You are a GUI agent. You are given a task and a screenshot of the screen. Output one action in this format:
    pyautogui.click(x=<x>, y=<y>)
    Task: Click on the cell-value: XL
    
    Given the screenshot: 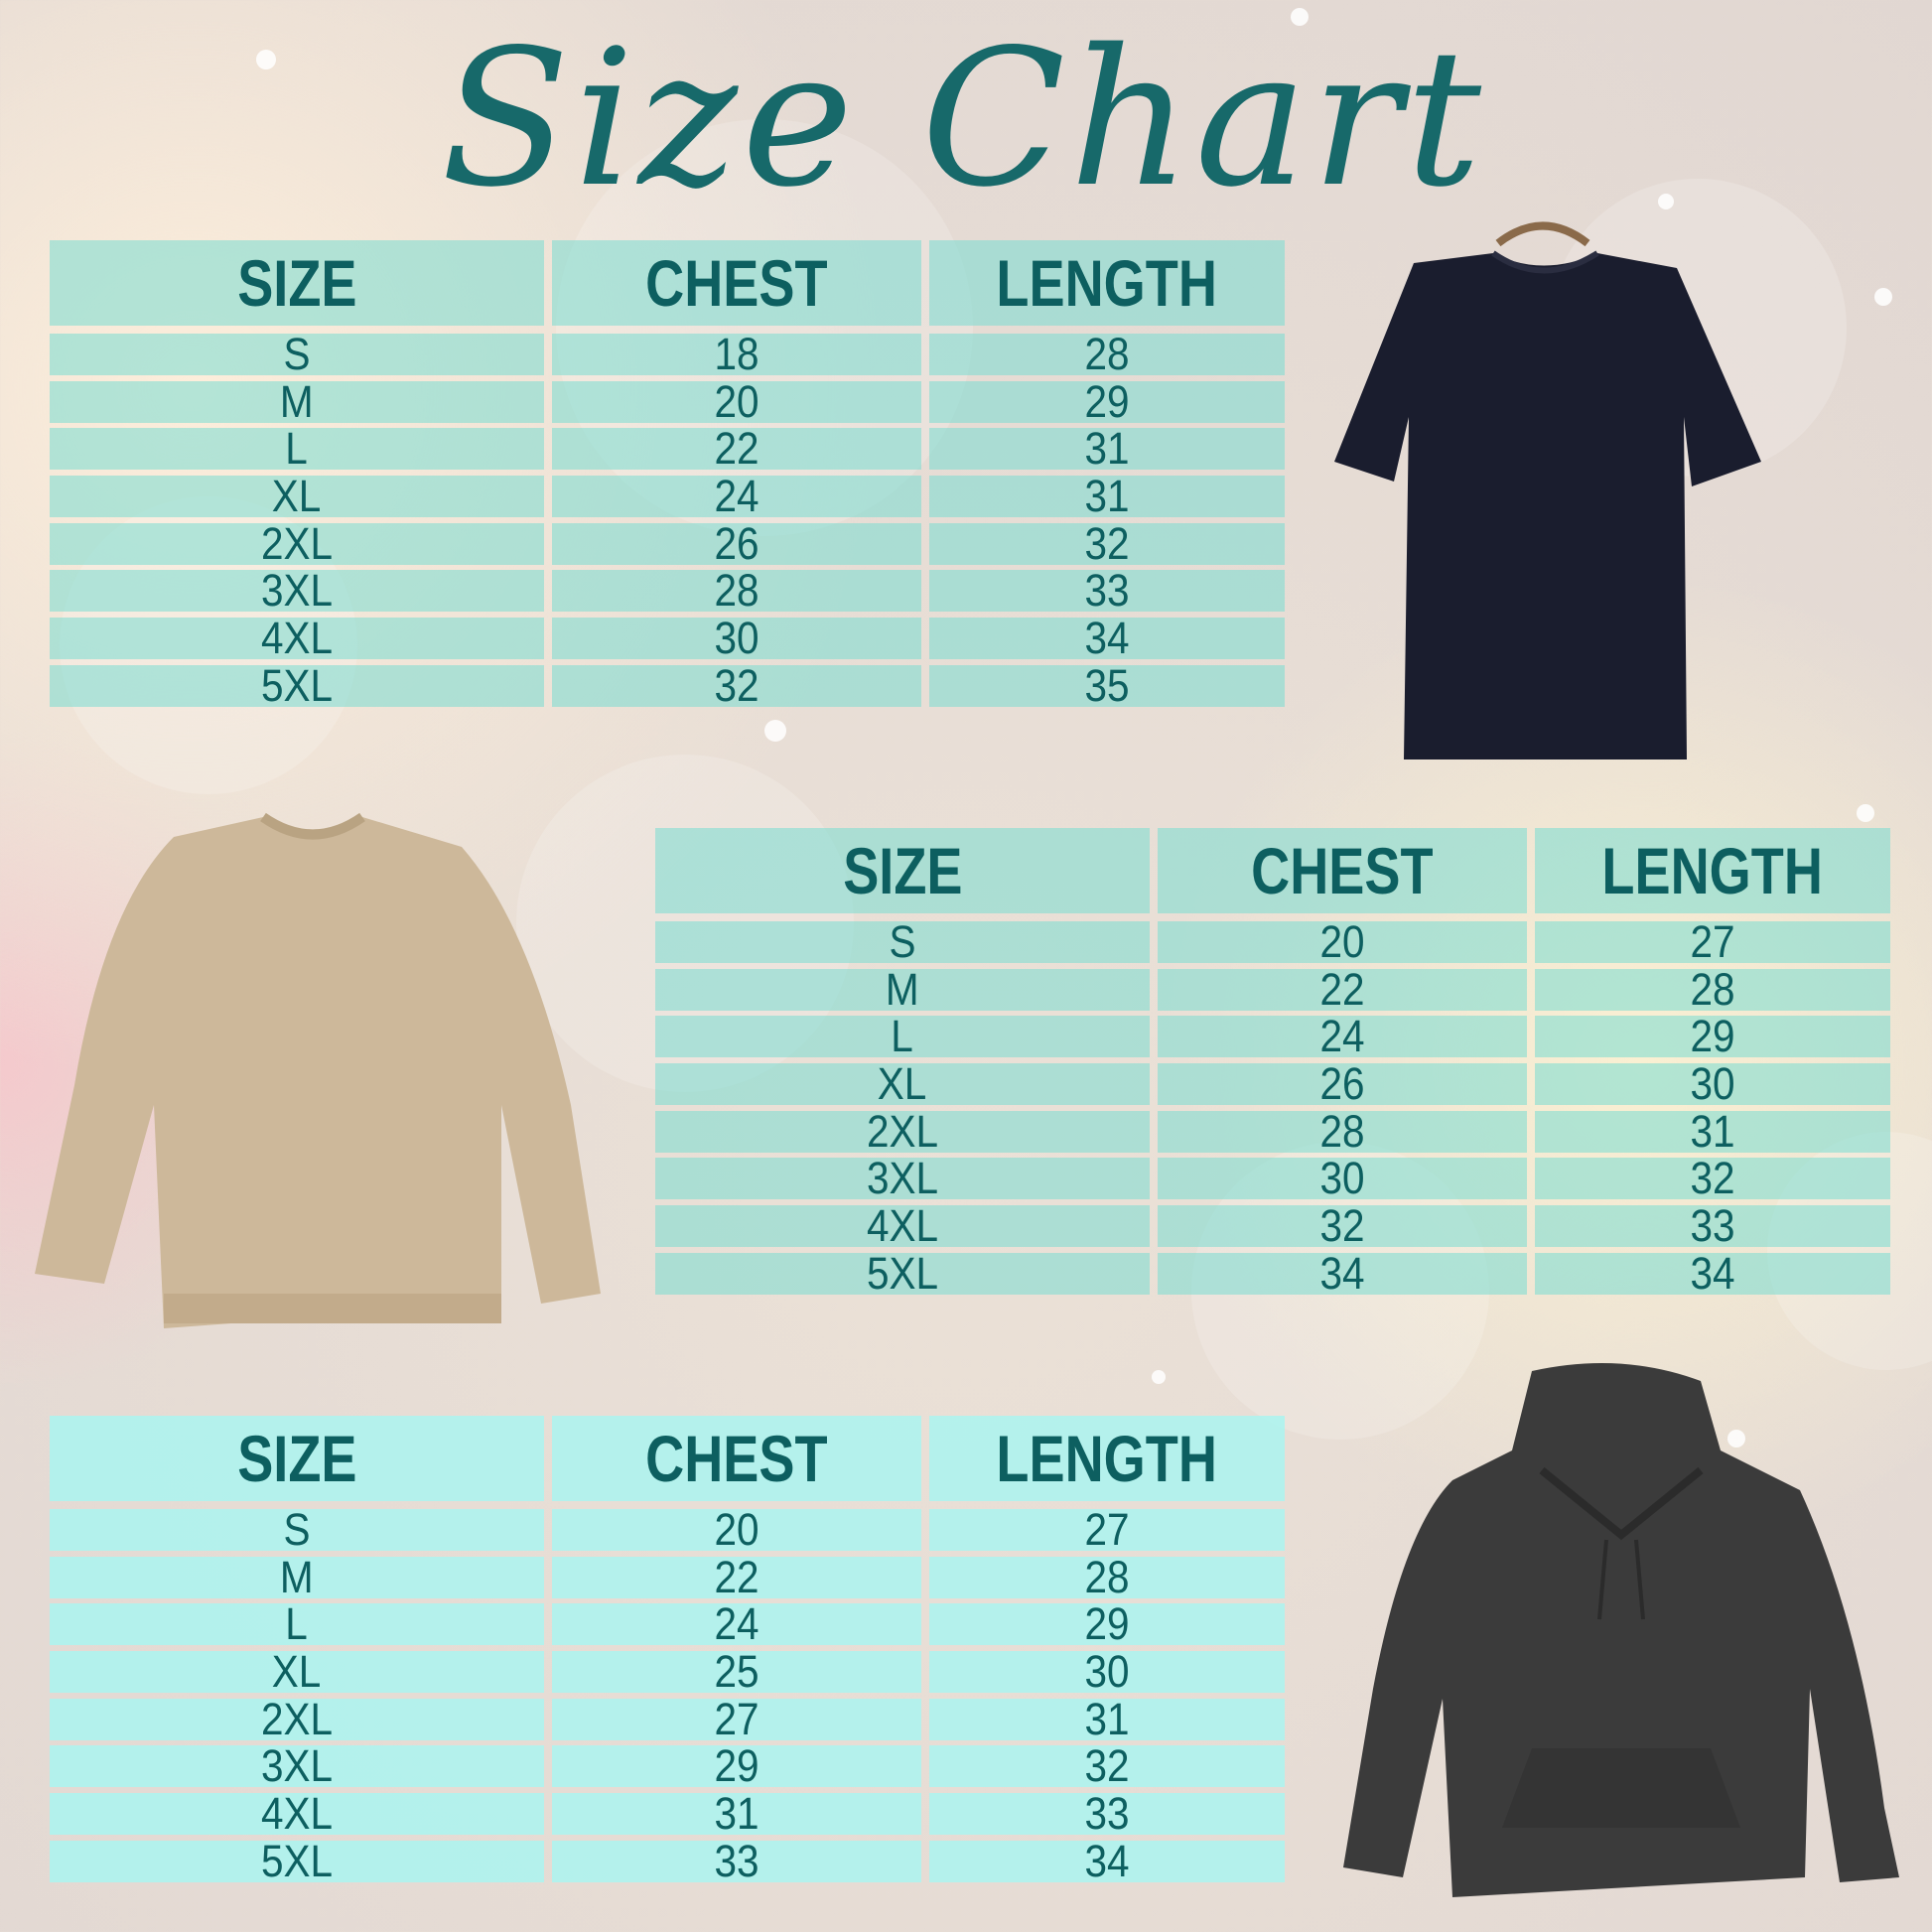 What is the action you would take?
    pyautogui.click(x=297, y=1672)
    